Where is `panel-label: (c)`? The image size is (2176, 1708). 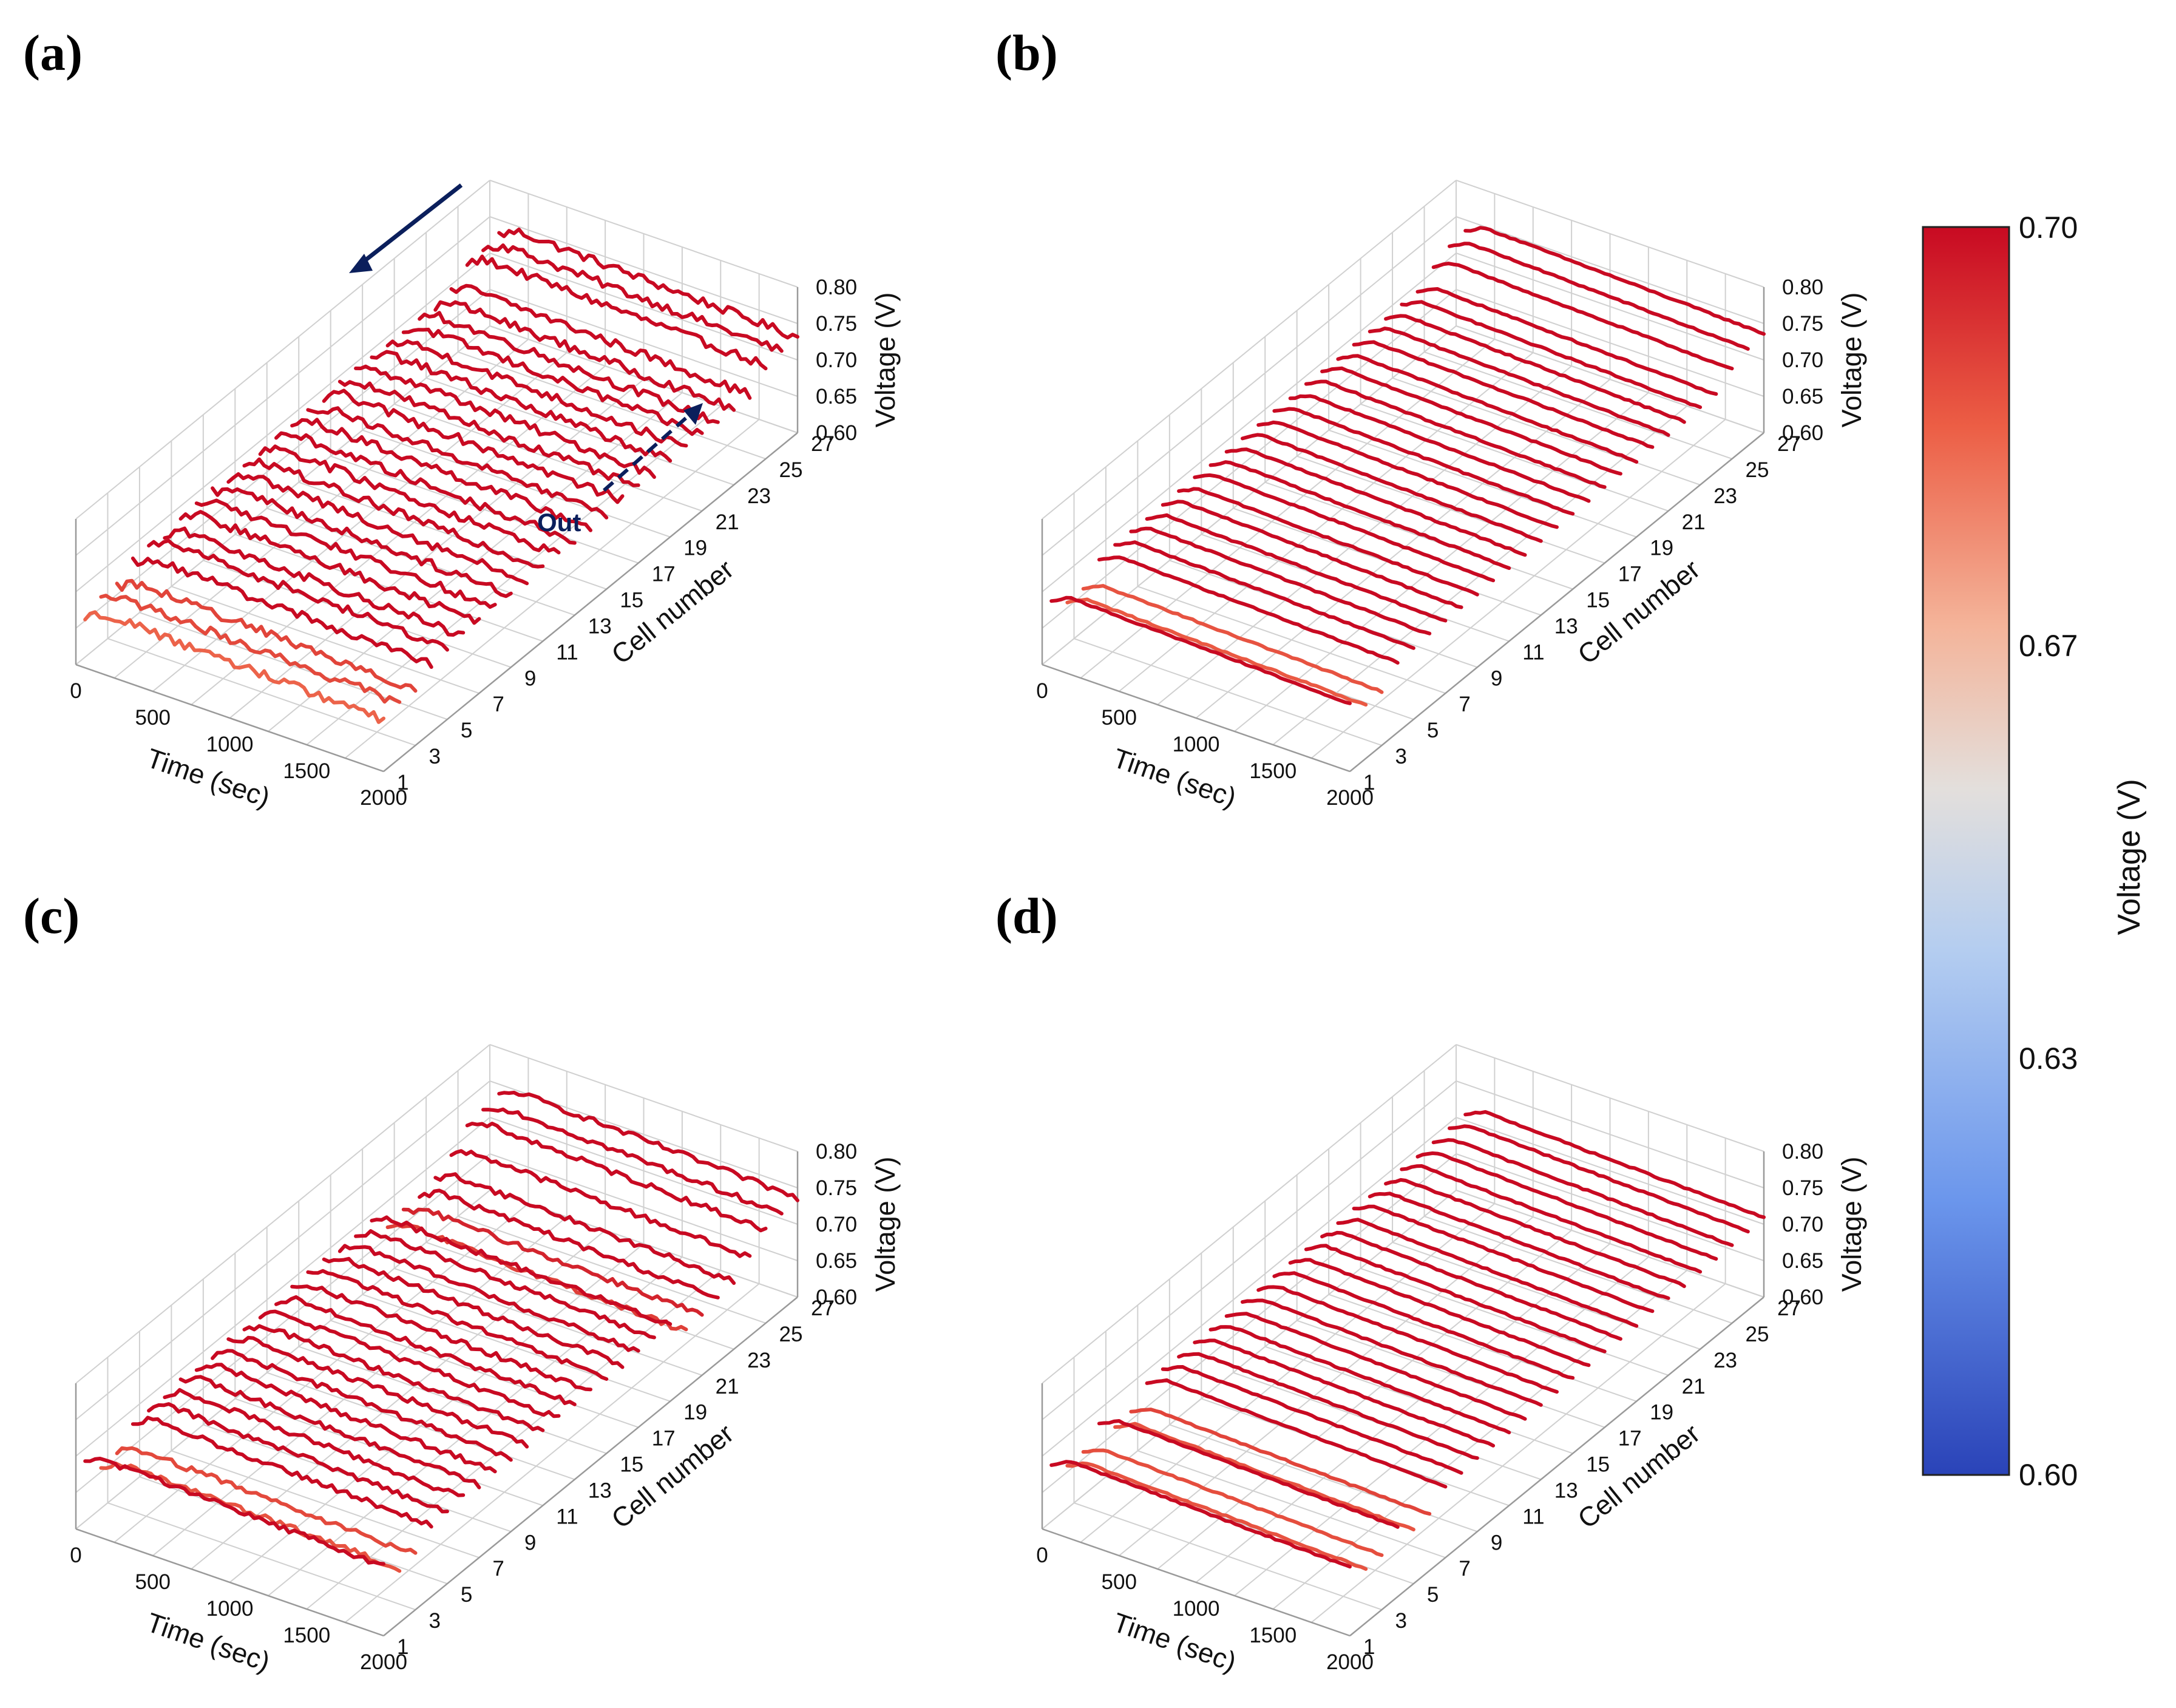 panel-label: (c) is located at coordinates (51, 916).